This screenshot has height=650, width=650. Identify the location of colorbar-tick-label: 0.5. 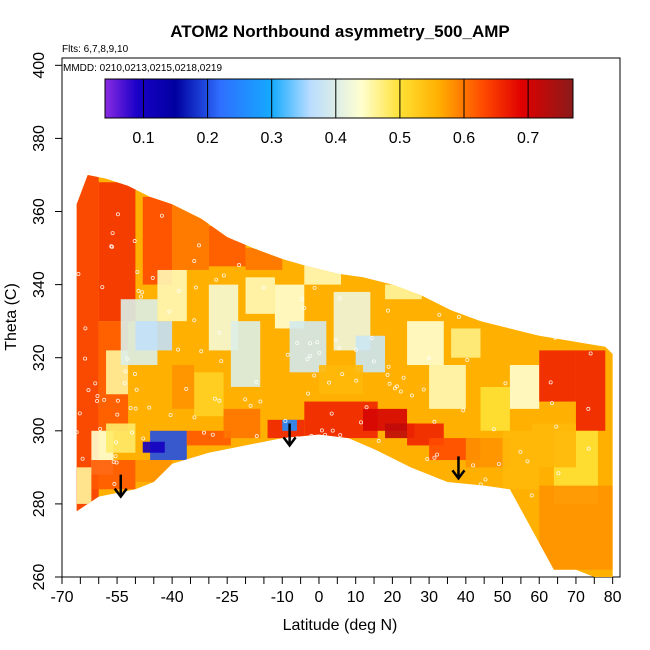
(400, 138).